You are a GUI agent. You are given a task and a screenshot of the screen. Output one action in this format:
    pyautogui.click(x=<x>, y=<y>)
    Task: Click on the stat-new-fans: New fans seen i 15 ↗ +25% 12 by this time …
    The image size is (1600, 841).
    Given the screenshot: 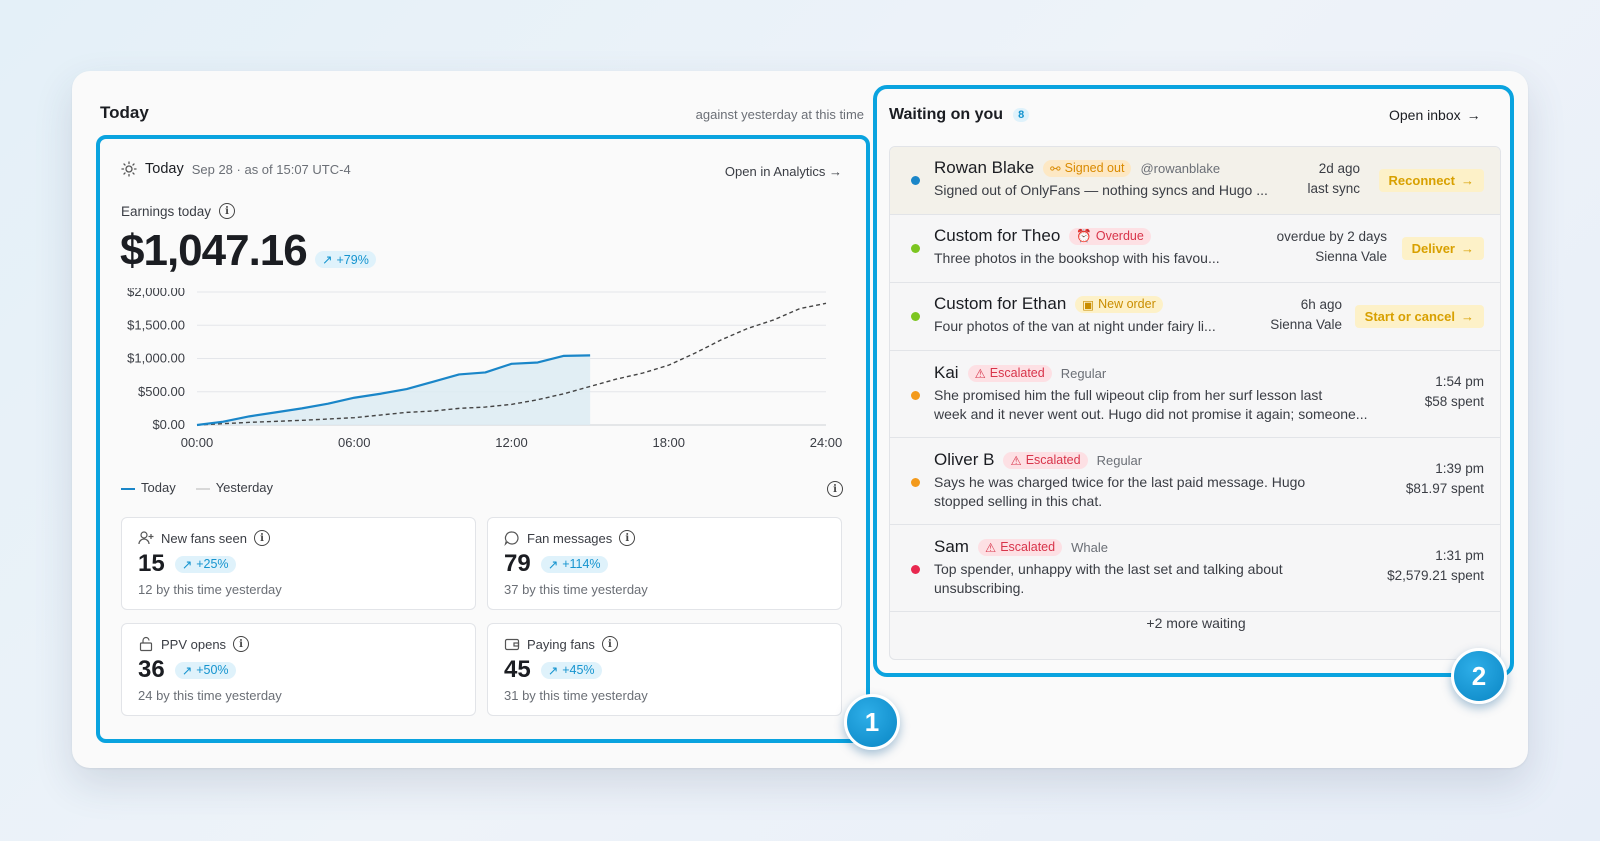 What is the action you would take?
    pyautogui.click(x=298, y=563)
    